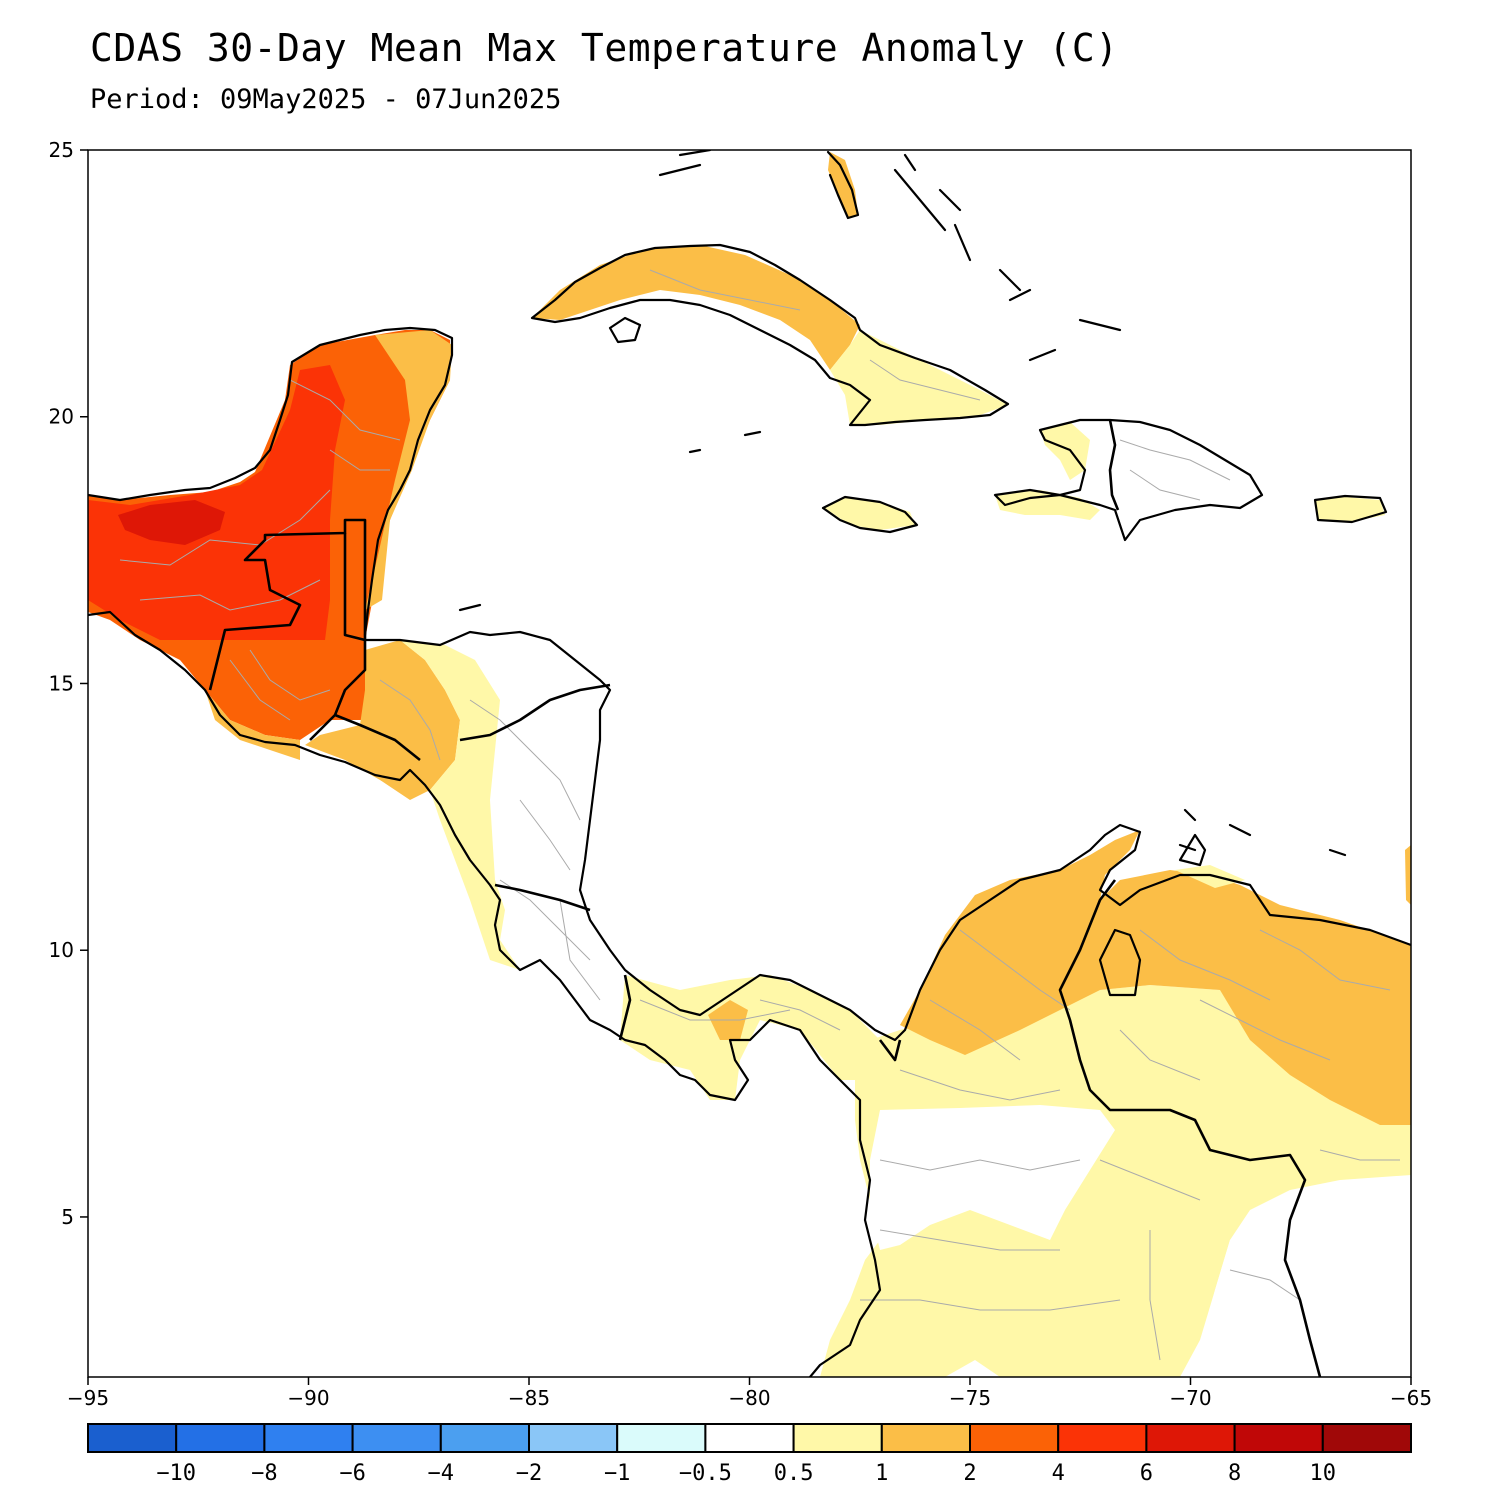 Image resolution: width=1500 pixels, height=1500 pixels. I want to click on coast-jamaica, so click(870, 514).